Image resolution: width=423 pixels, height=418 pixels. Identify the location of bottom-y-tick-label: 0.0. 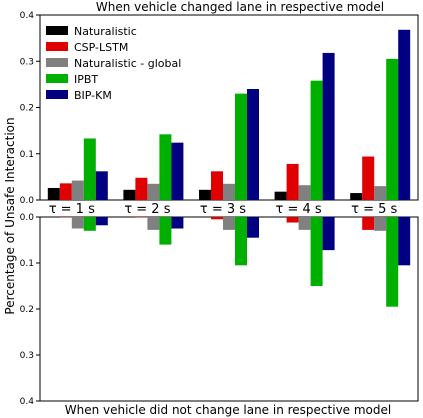
(27, 218).